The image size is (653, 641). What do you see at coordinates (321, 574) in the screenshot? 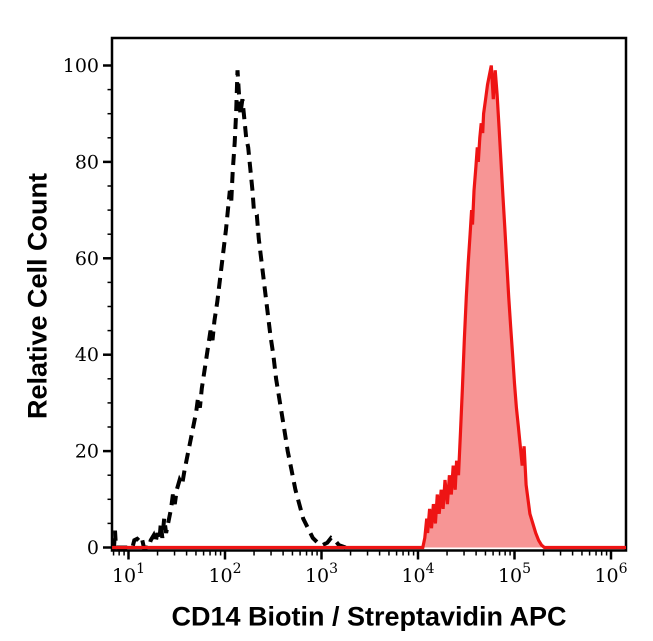
I see `x-tick-label: 10³` at bounding box center [321, 574].